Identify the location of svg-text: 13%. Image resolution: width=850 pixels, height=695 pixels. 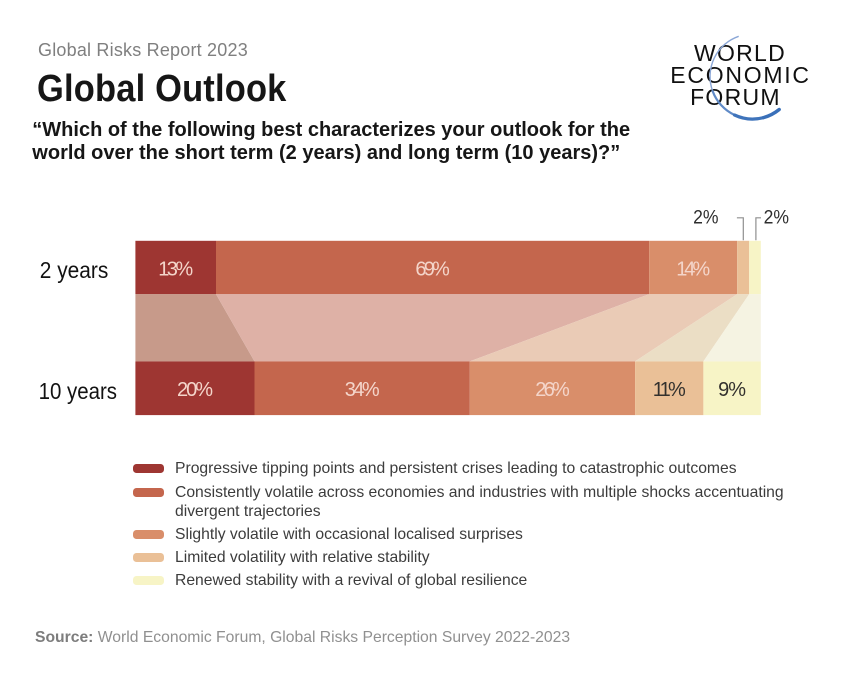
(175, 270).